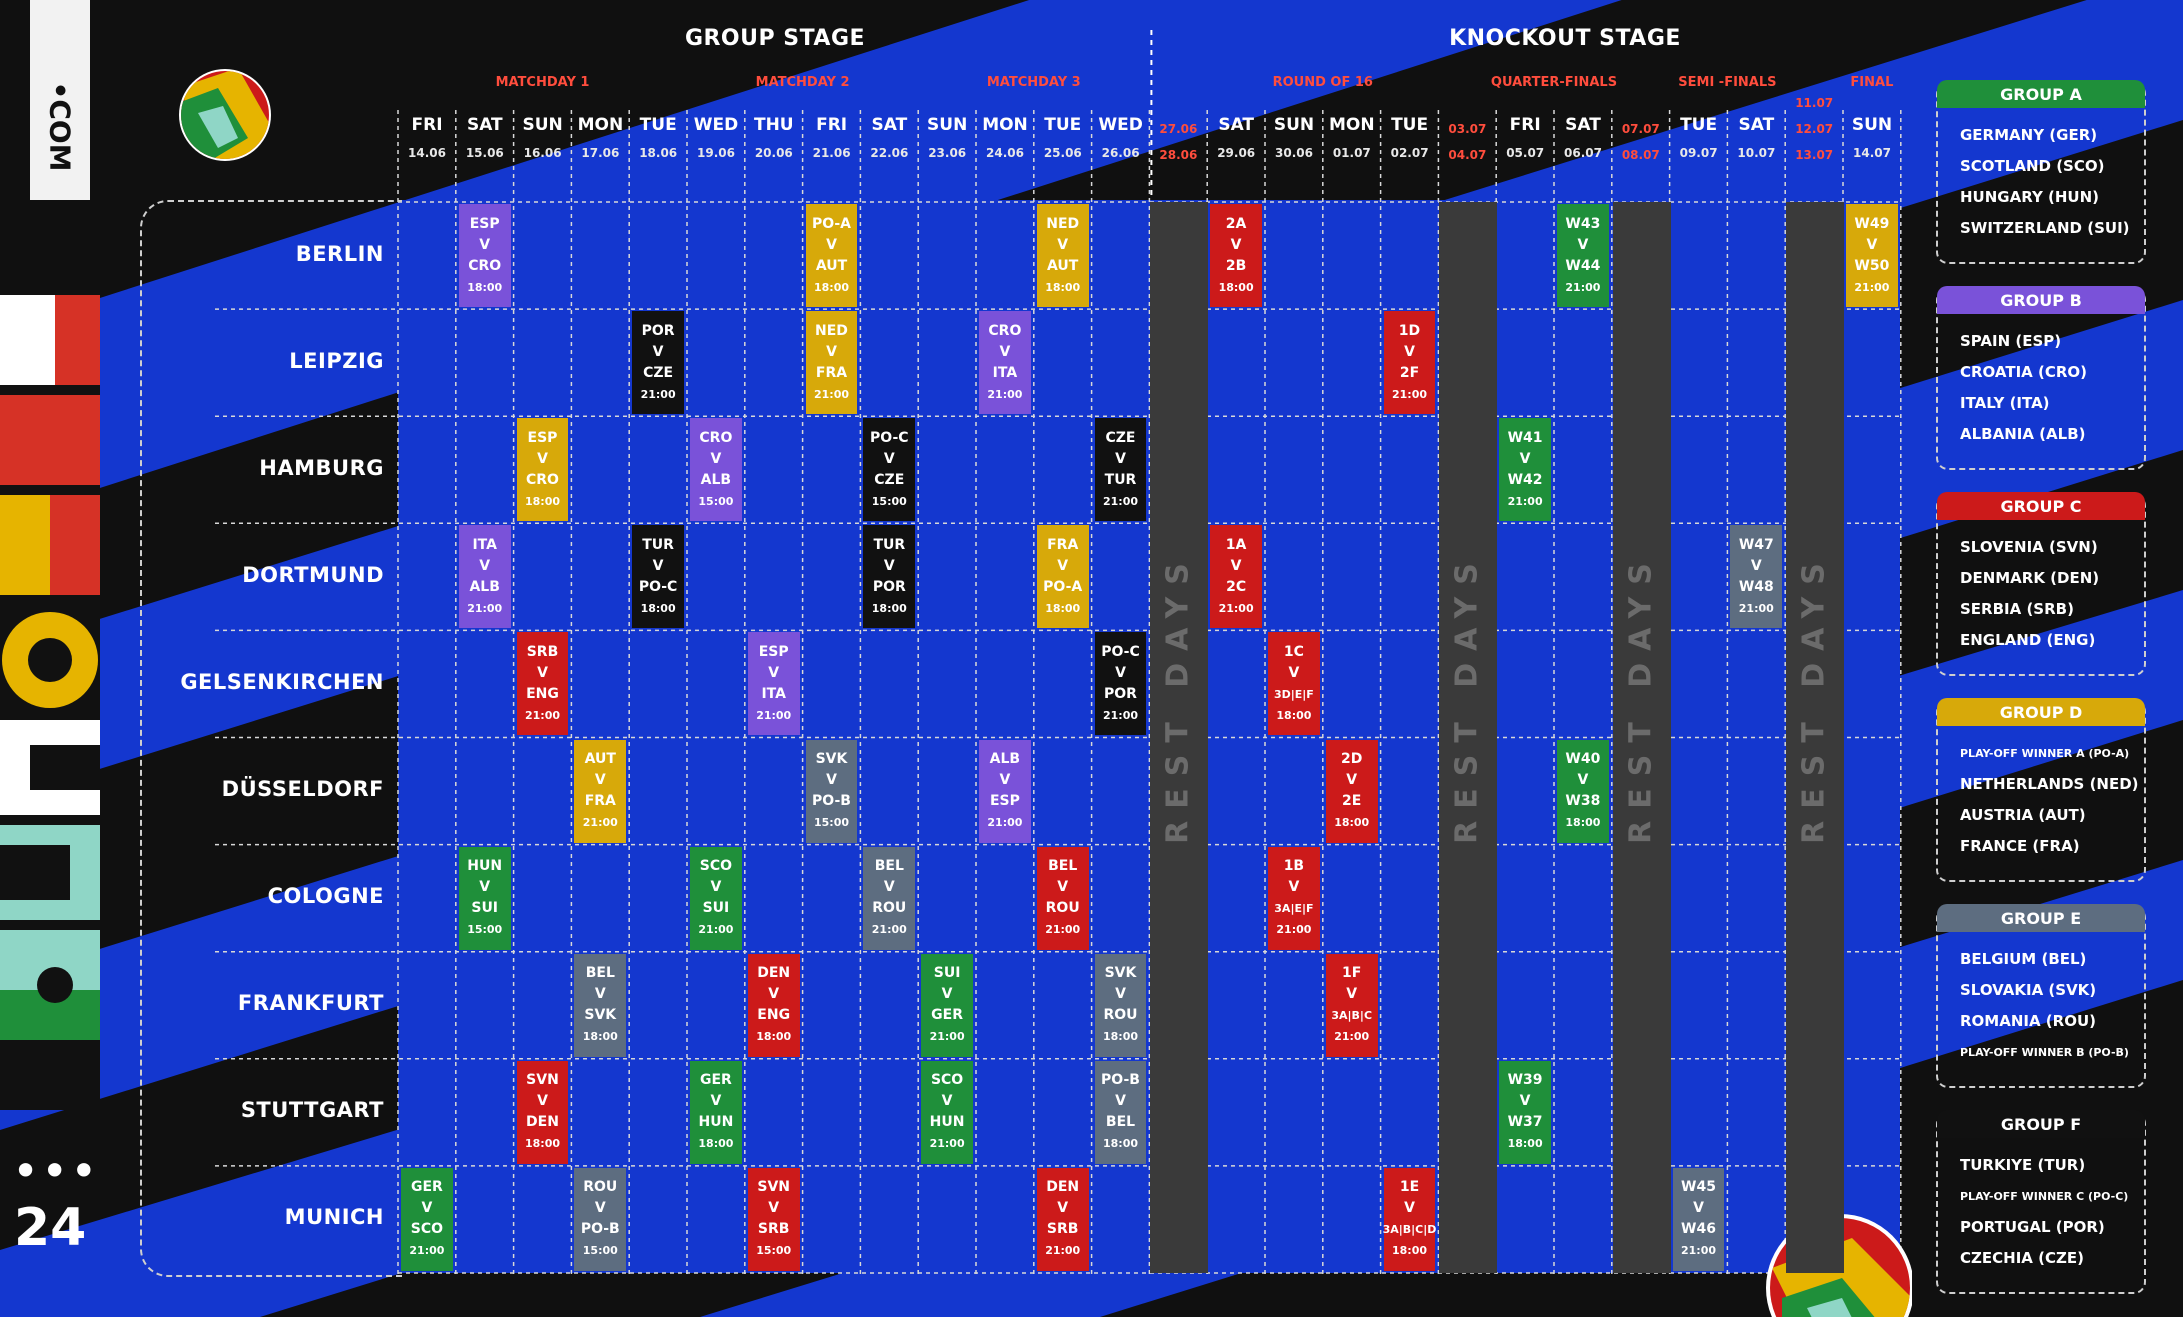 Image resolution: width=2183 pixels, height=1317 pixels. What do you see at coordinates (947, 1005) in the screenshot?
I see `match-card: SUI V GER 21:00` at bounding box center [947, 1005].